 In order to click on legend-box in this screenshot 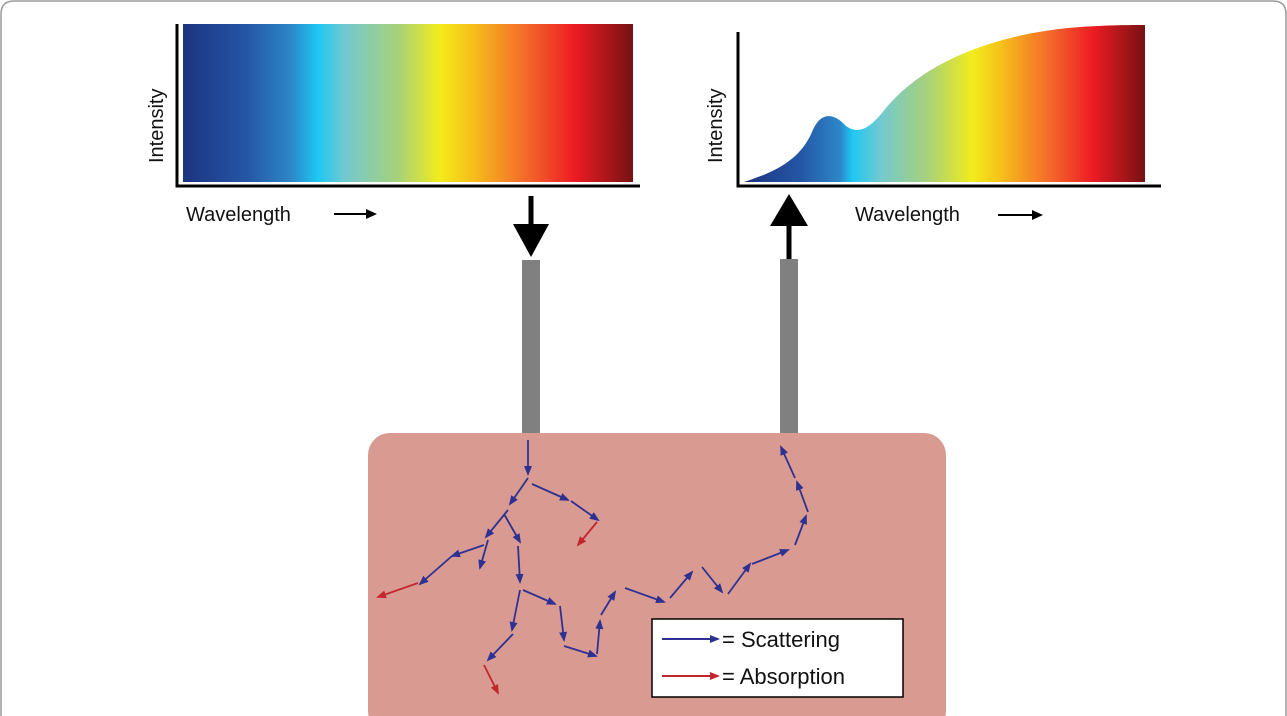, I will do `click(777, 658)`.